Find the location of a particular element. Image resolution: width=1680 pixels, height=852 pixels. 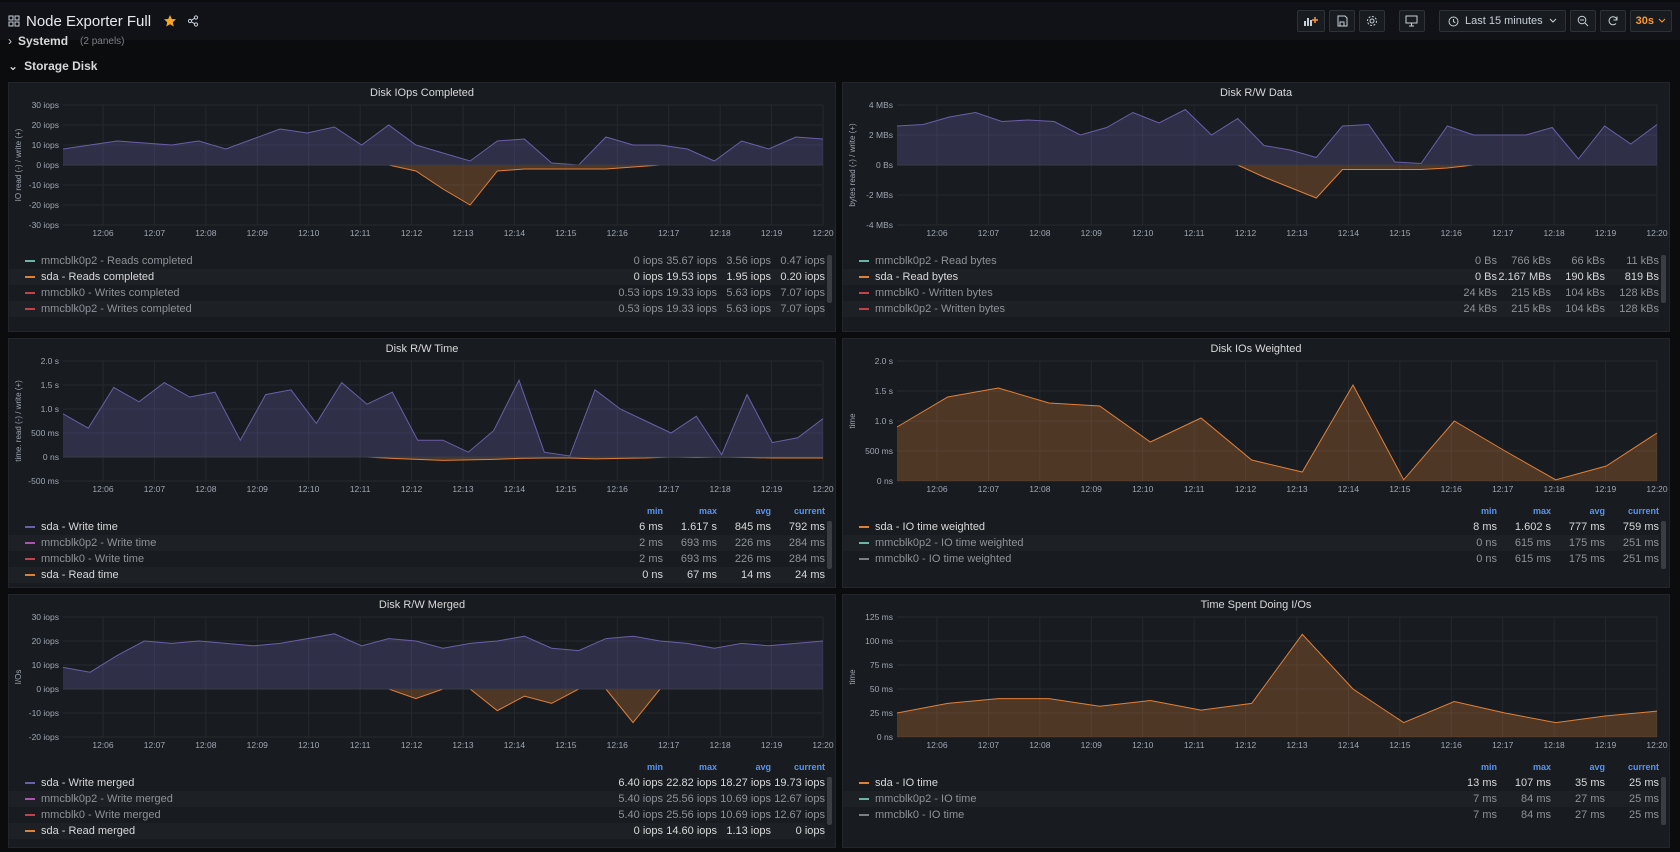

legend-series-name: mmcblk0p2 - IO time weighted is located at coordinates (949, 543).